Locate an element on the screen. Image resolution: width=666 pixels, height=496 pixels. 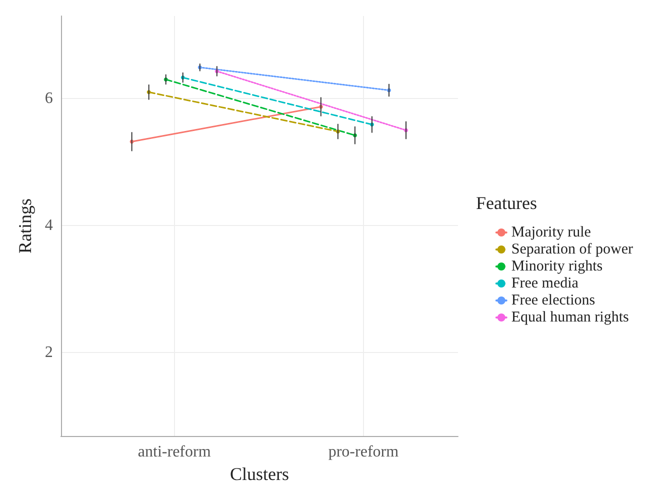
y-tick-label: 4 is located at coordinates (48, 225).